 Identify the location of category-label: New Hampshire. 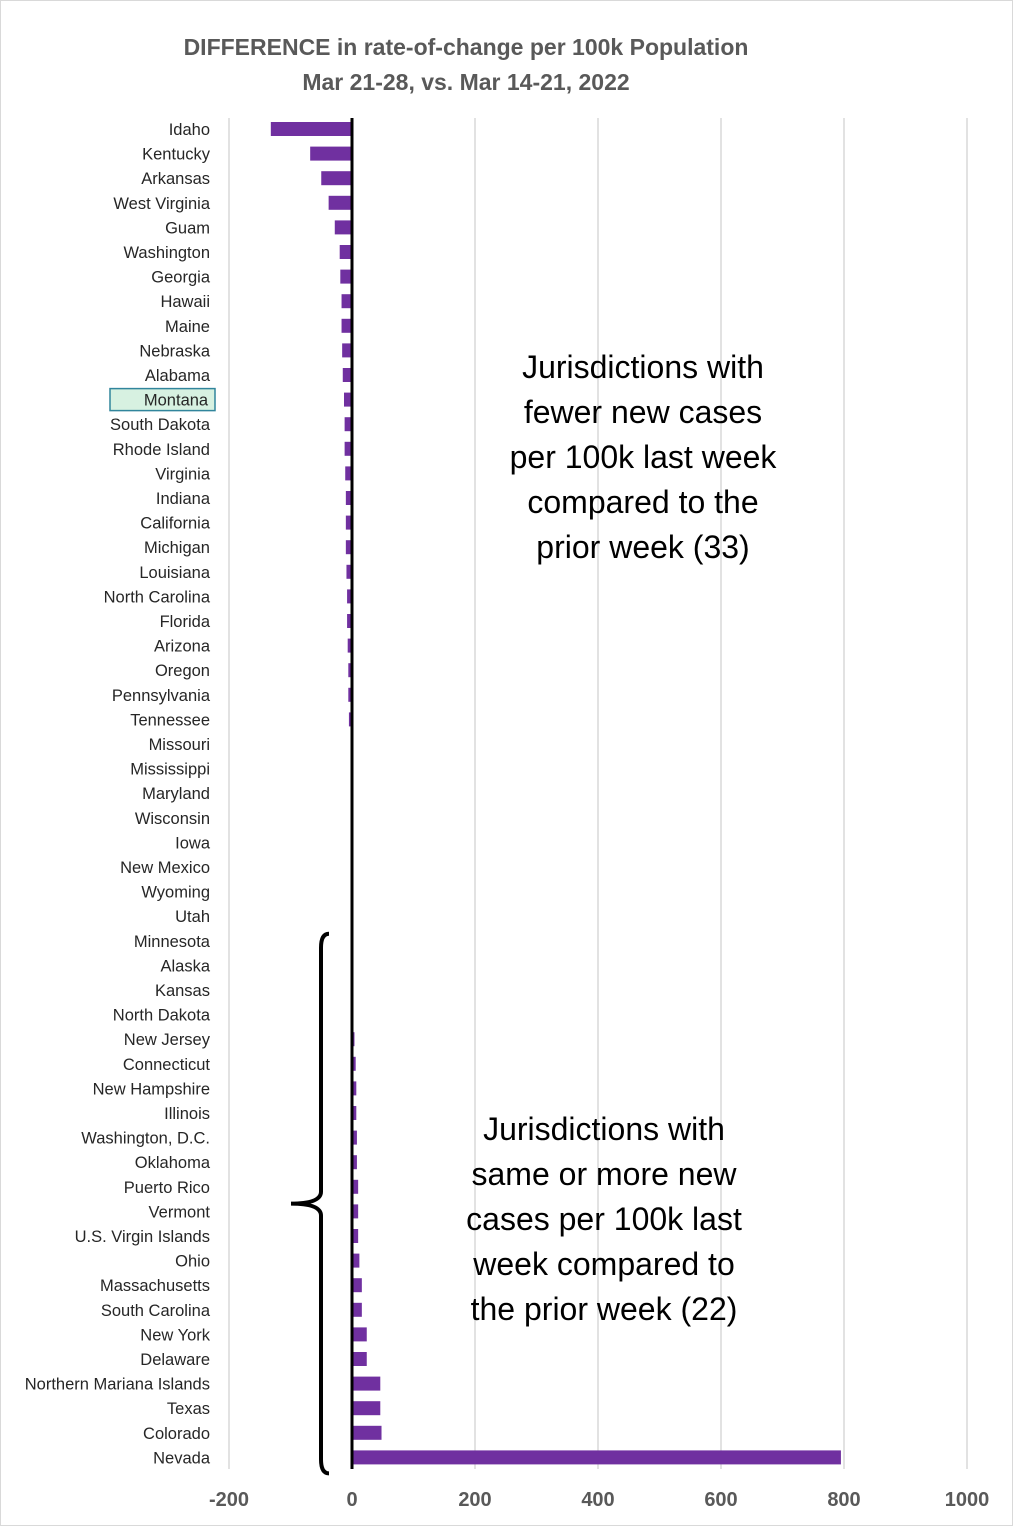
(151, 1089).